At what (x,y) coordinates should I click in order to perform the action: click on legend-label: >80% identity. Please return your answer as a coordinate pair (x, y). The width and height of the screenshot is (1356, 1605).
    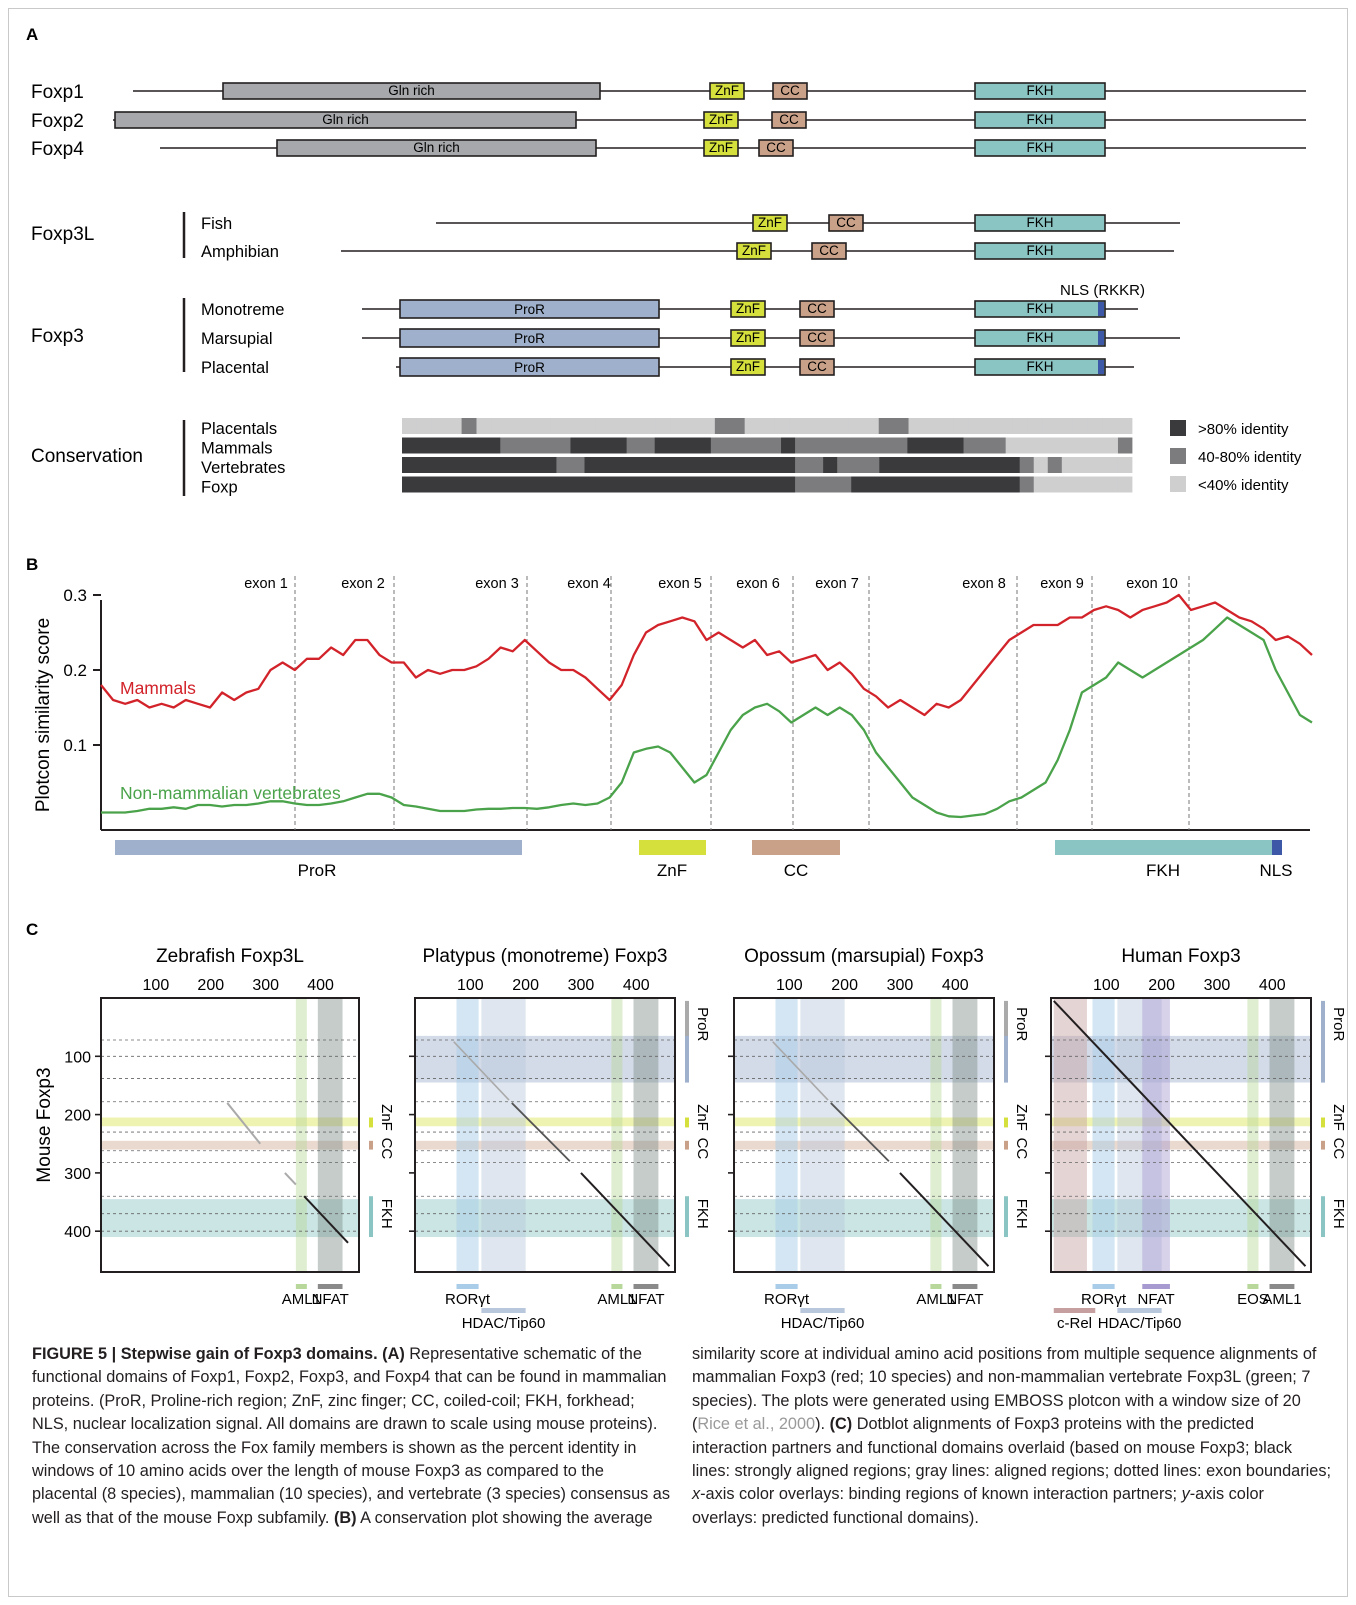
    Looking at the image, I should click on (1243, 429).